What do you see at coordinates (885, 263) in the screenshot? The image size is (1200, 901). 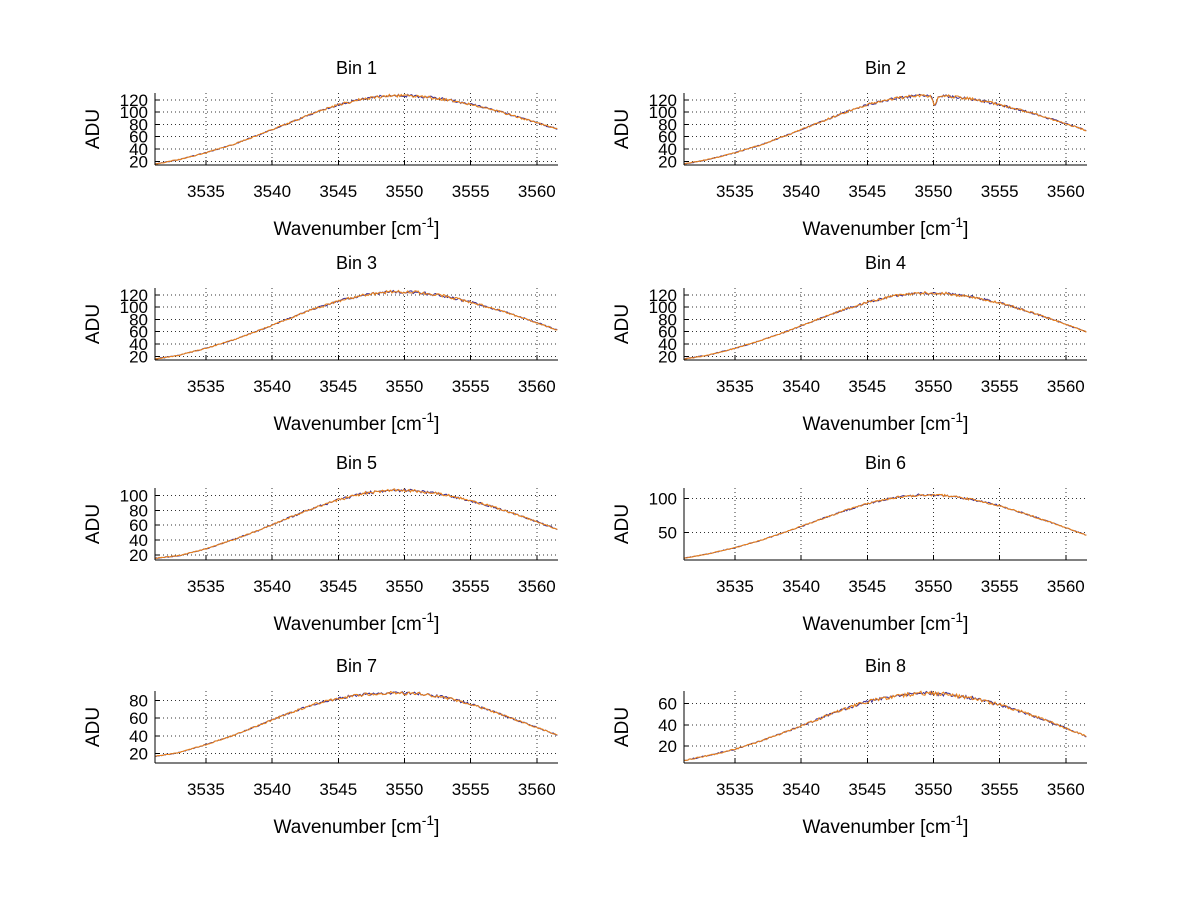 I see `subplot-title: Bin 4` at bounding box center [885, 263].